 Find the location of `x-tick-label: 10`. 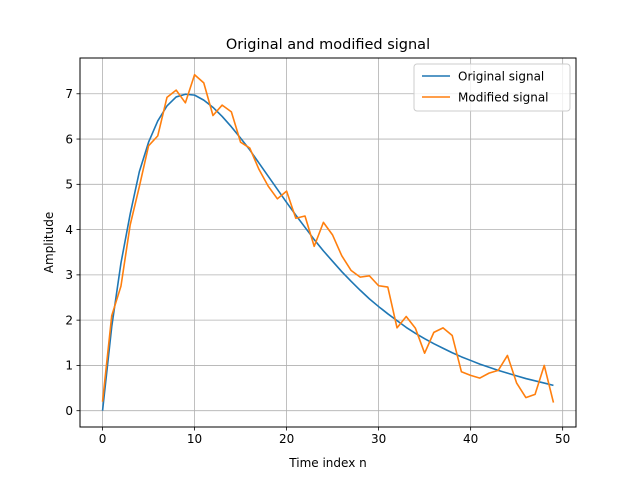

x-tick-label: 10 is located at coordinates (194, 439).